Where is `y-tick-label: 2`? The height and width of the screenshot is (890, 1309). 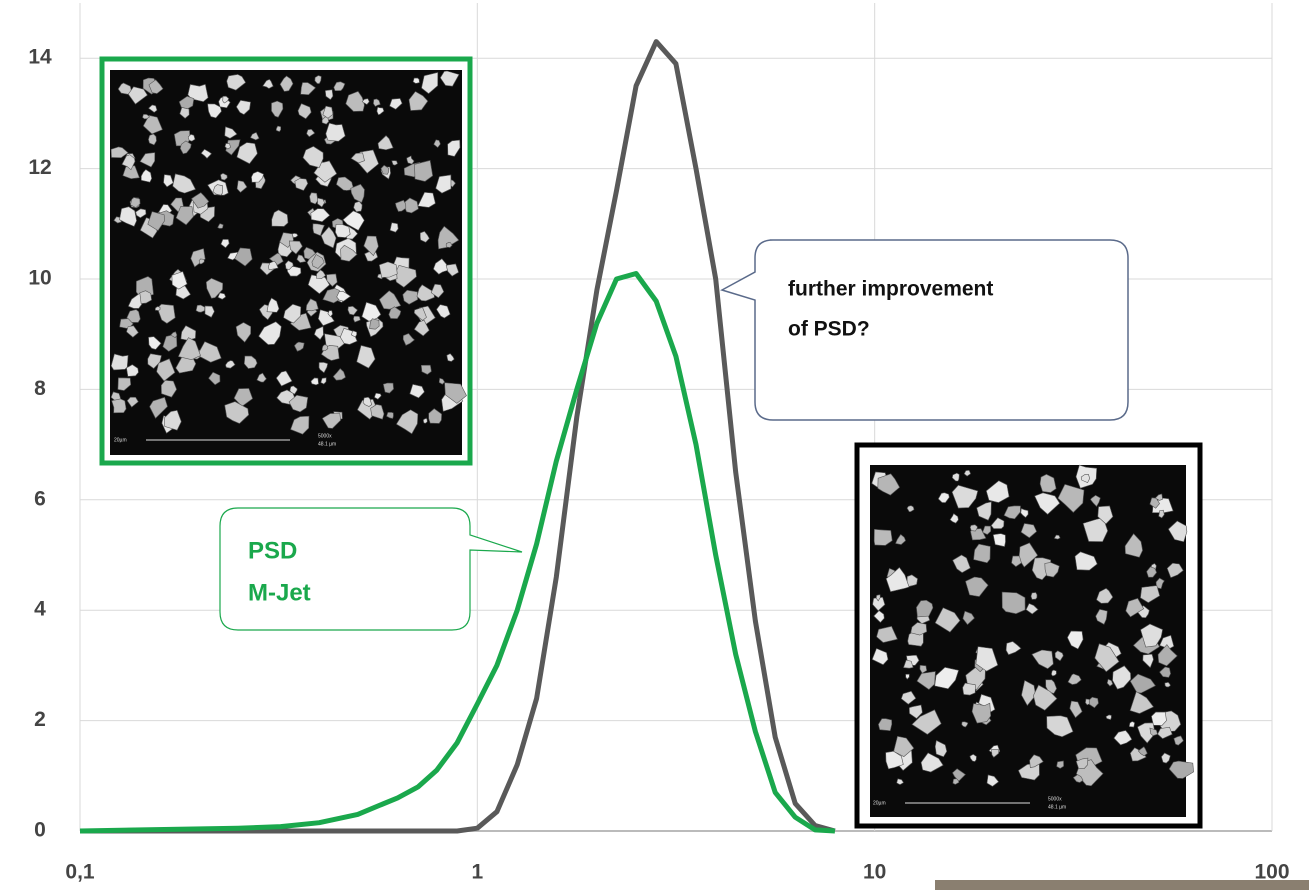 y-tick-label: 2 is located at coordinates (40, 719).